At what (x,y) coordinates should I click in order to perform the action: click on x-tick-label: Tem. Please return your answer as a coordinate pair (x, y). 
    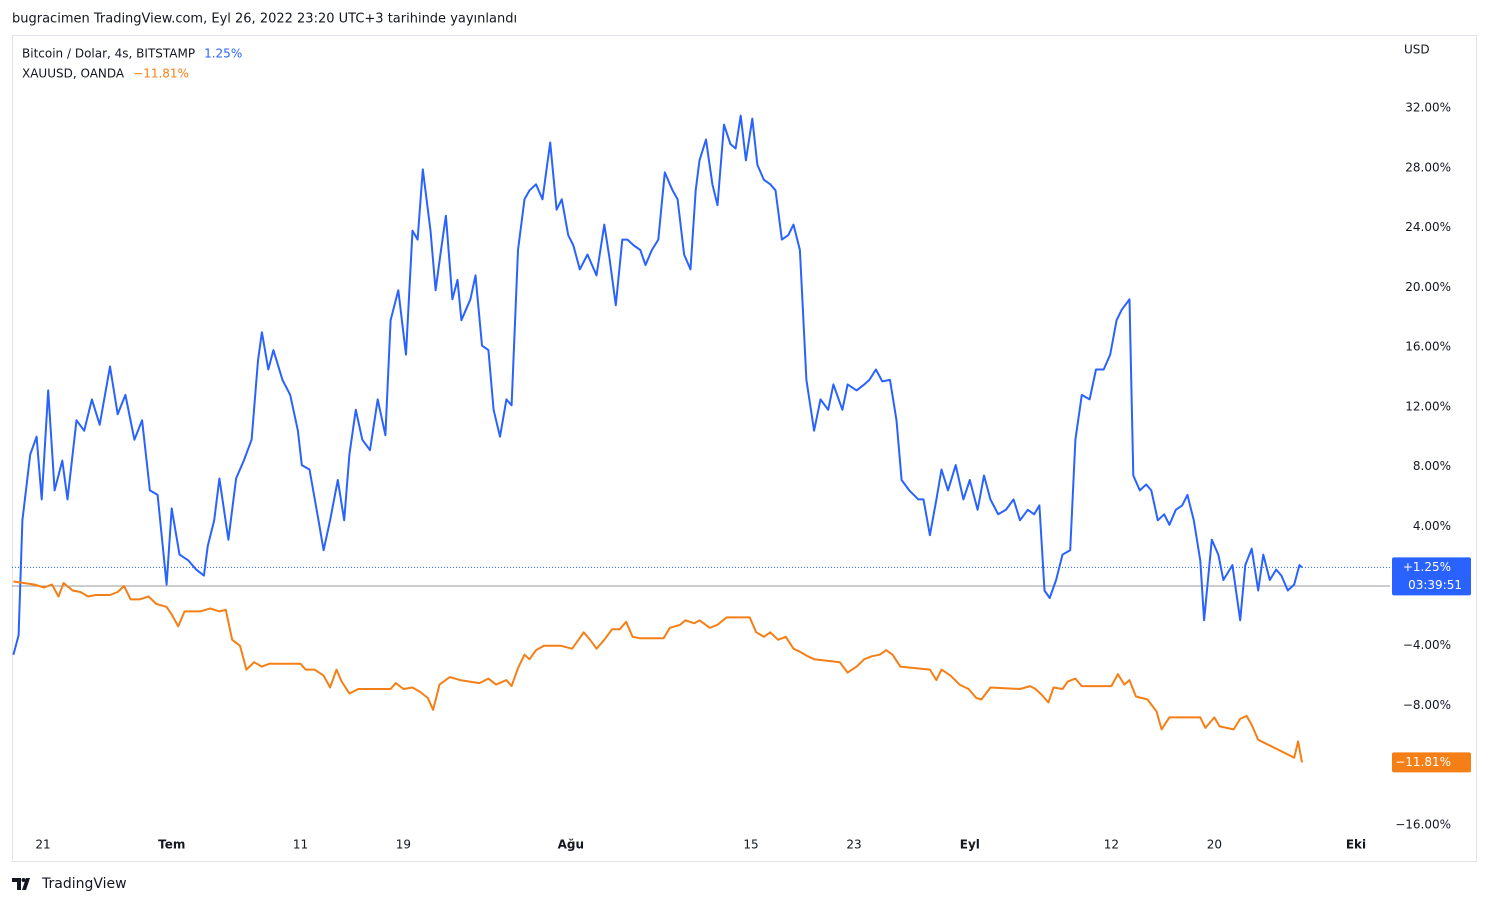
    Looking at the image, I should click on (171, 845).